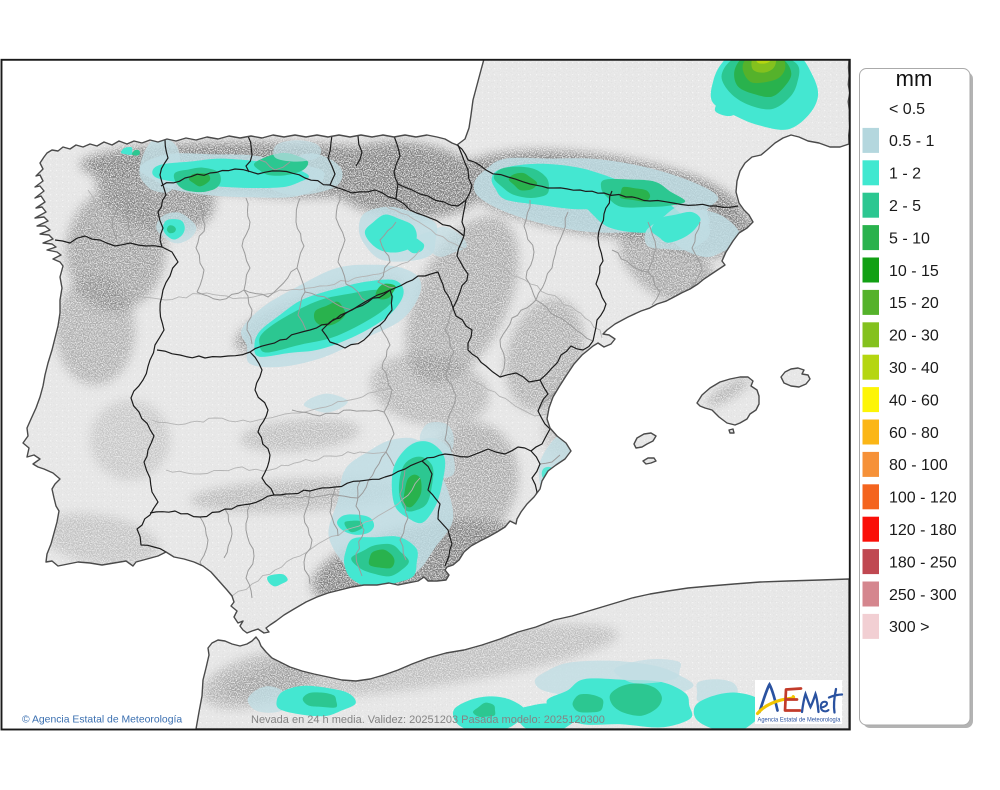 The image size is (1000, 790). I want to click on svg-text: 100 - 120, so click(923, 498).